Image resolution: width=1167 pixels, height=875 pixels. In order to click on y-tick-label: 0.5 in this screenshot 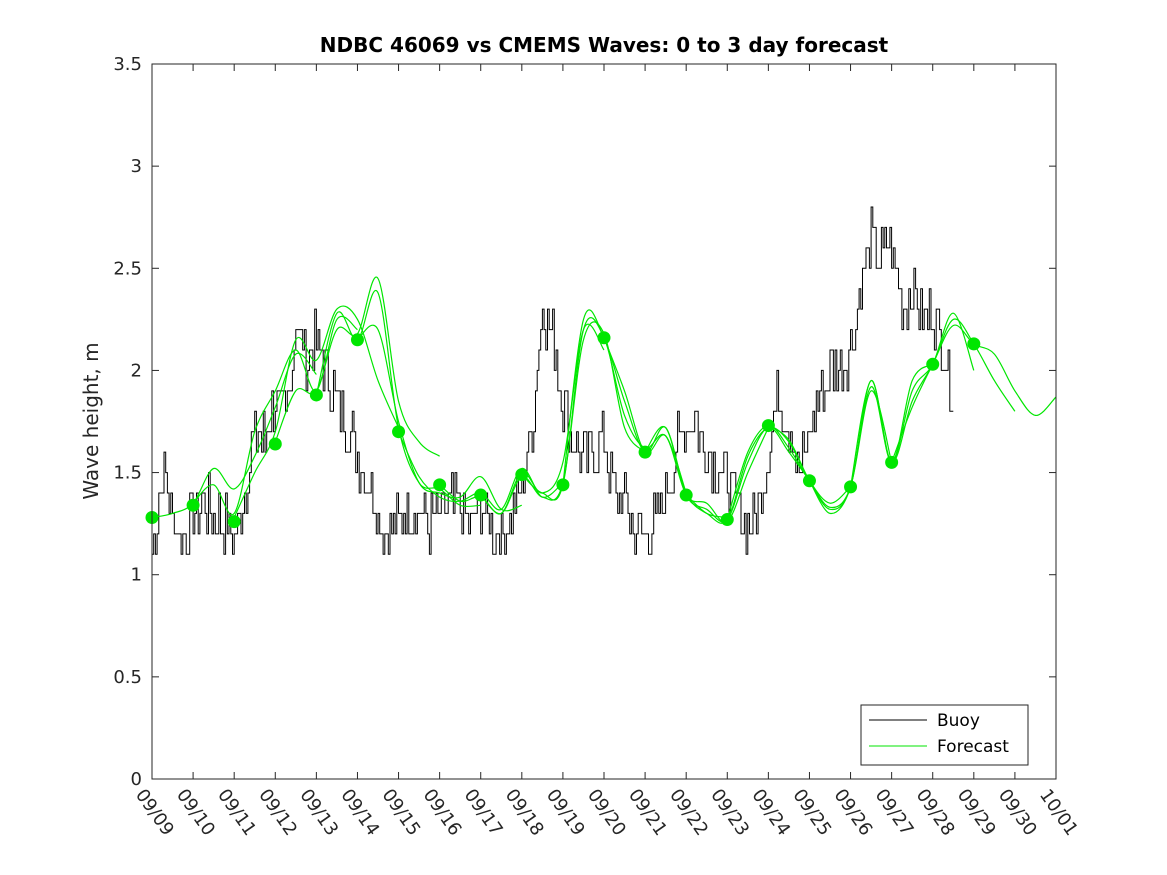, I will do `click(127, 677)`.